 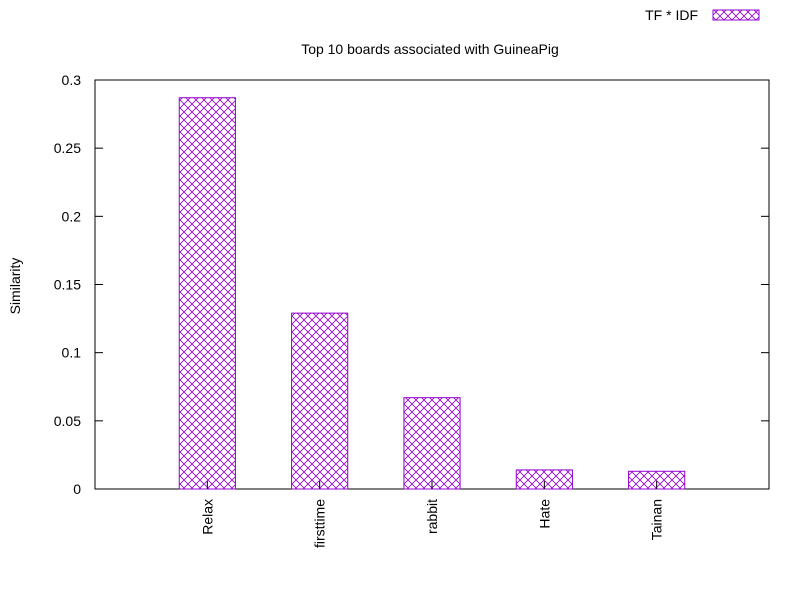 What do you see at coordinates (72, 353) in the screenshot?
I see `y-tick-label: 0.1` at bounding box center [72, 353].